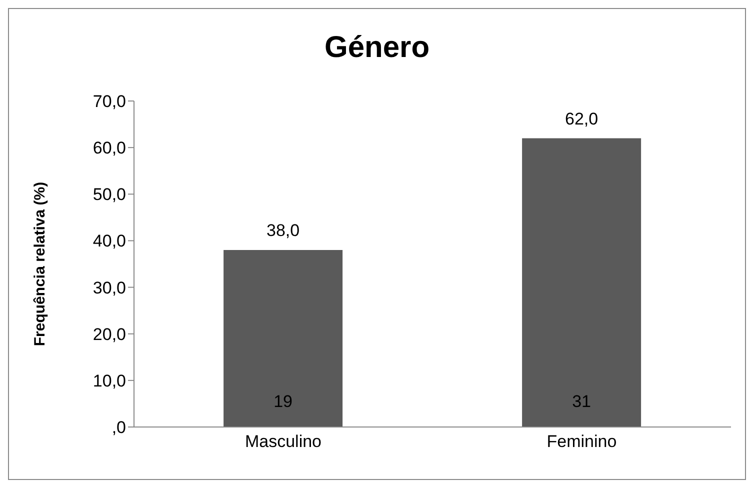  What do you see at coordinates (119, 428) in the screenshot?
I see `y-tick-label: ,0` at bounding box center [119, 428].